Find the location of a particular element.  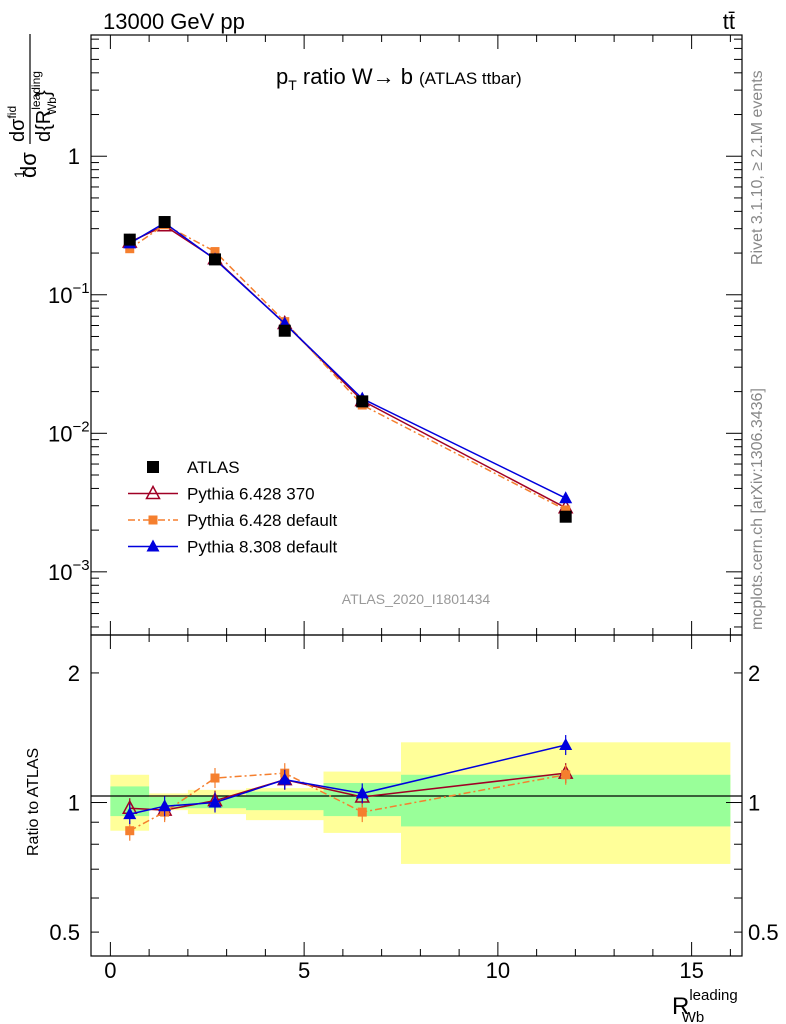

mcplots-label: mcplots.cern.ch [arXiv:1306.3436] is located at coordinates (757, 509).